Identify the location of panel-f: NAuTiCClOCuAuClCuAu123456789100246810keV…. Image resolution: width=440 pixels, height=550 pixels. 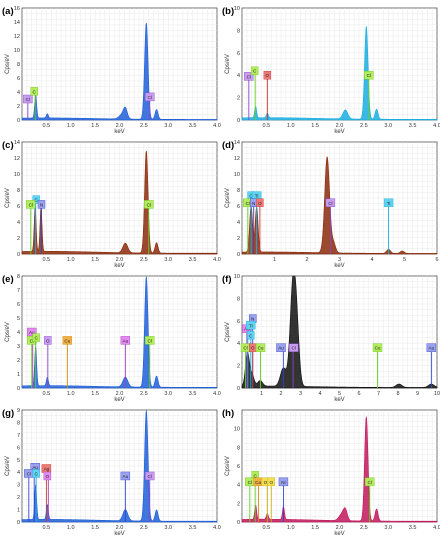
(331, 338).